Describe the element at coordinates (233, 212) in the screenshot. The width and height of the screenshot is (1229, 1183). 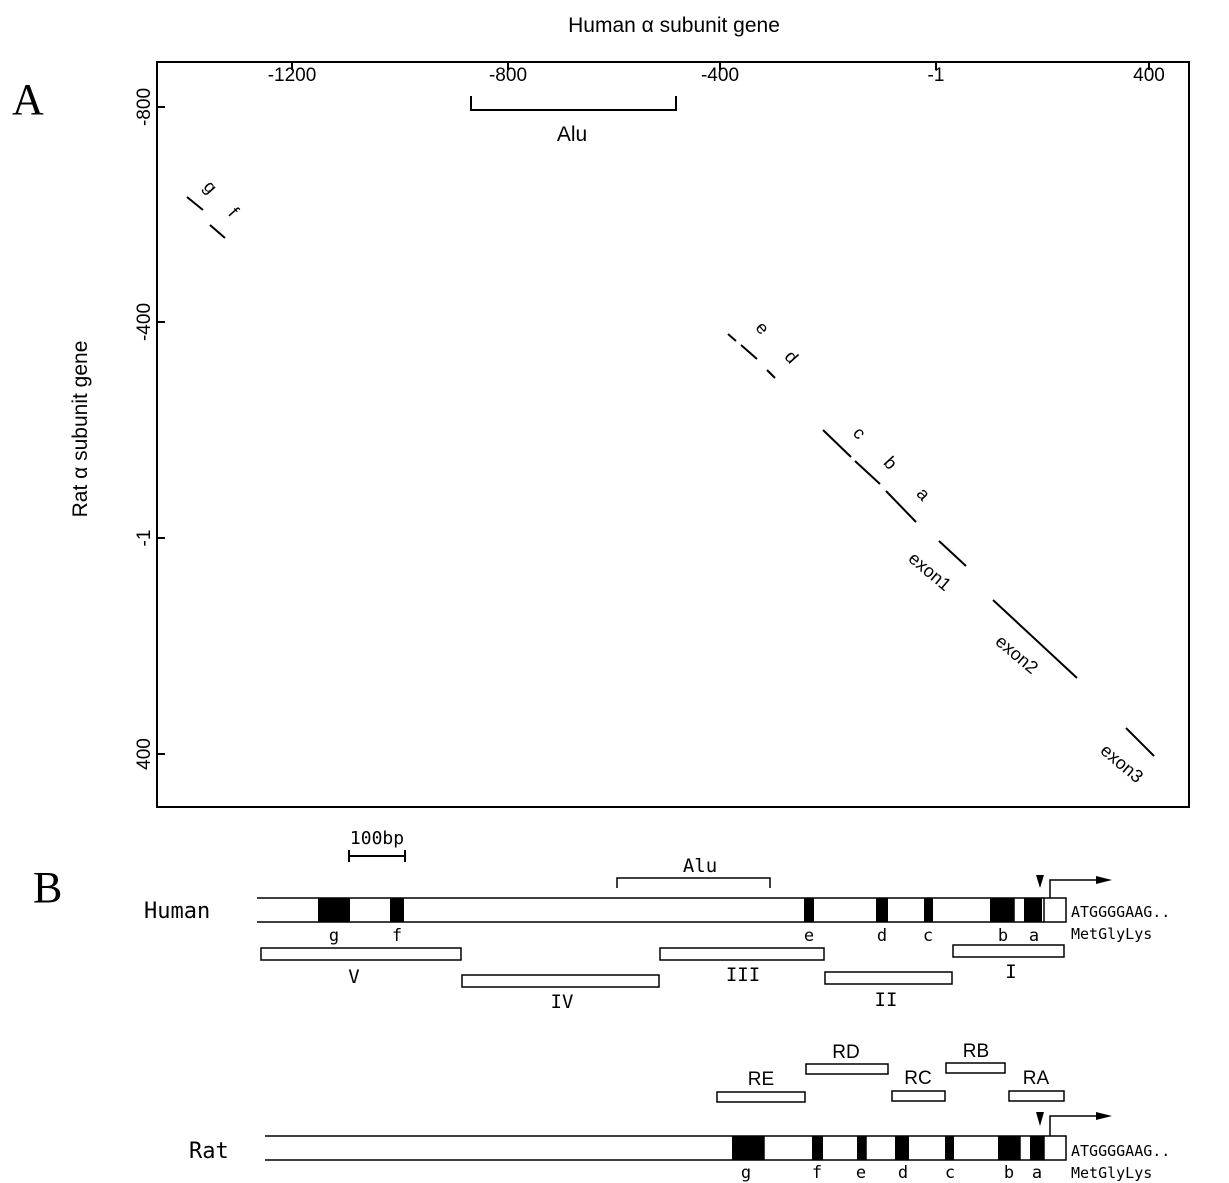
I see `segment-label-f: f` at that location.